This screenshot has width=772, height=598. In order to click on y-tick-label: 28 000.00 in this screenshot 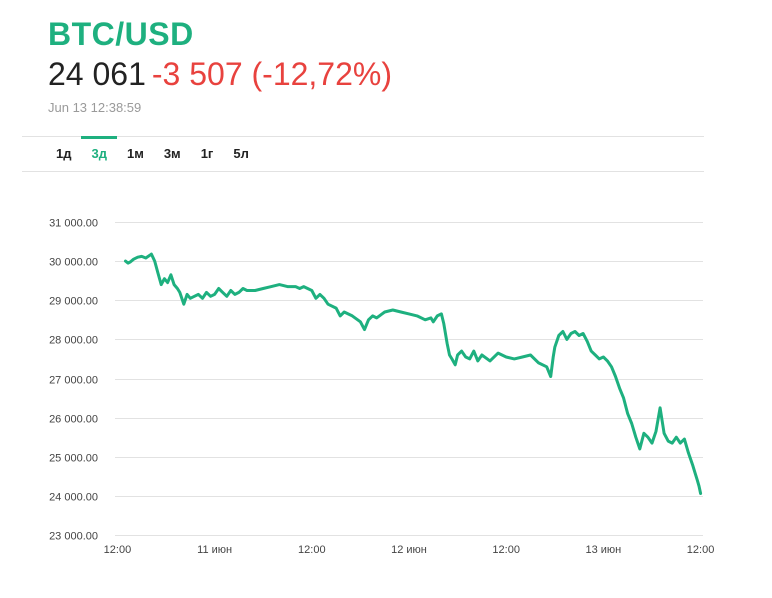, I will do `click(73, 341)`.